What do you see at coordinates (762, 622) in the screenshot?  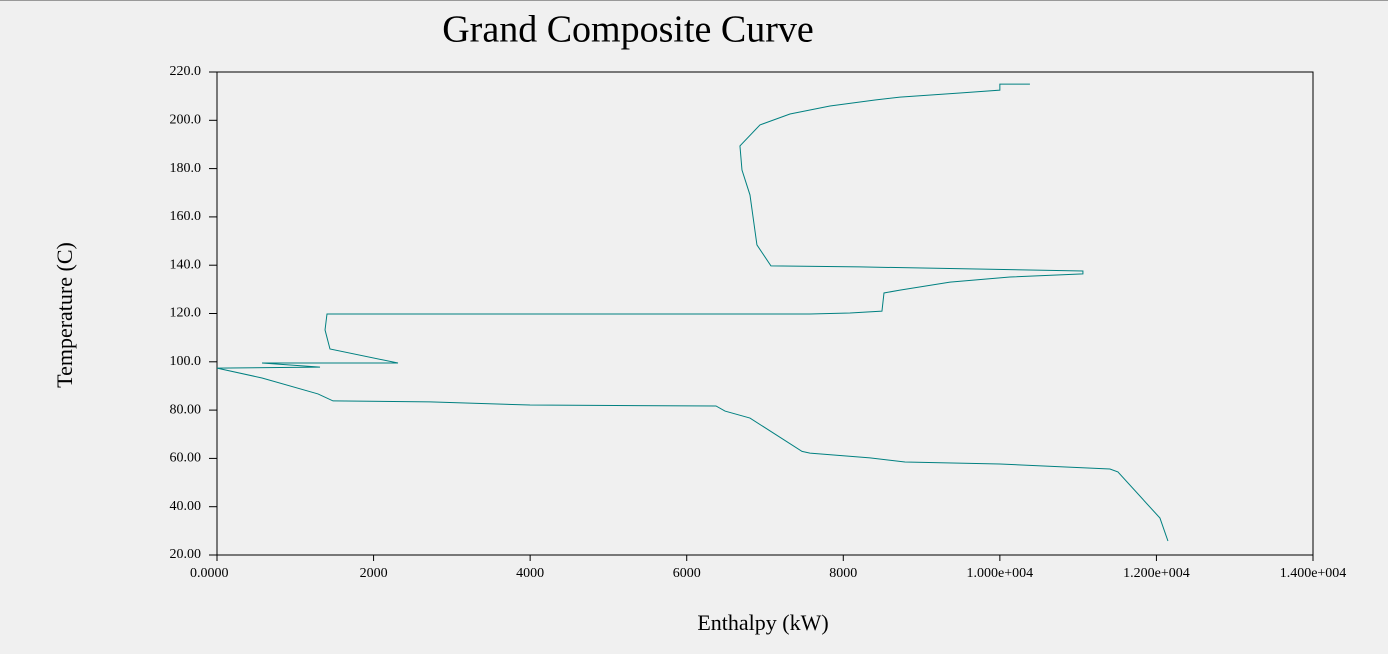 I see `x-axis-label: Enthalpy (kW)` at bounding box center [762, 622].